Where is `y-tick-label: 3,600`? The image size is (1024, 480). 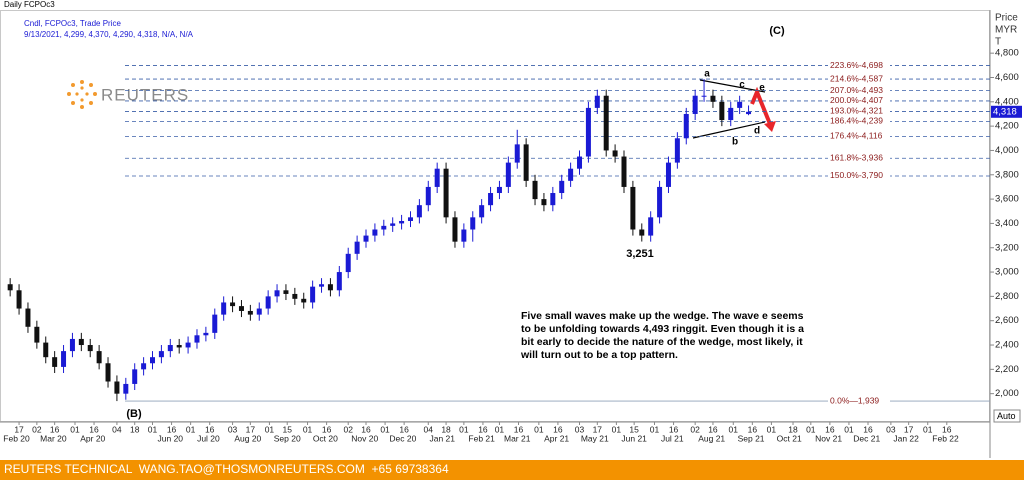 y-tick-label: 3,600 is located at coordinates (1007, 199).